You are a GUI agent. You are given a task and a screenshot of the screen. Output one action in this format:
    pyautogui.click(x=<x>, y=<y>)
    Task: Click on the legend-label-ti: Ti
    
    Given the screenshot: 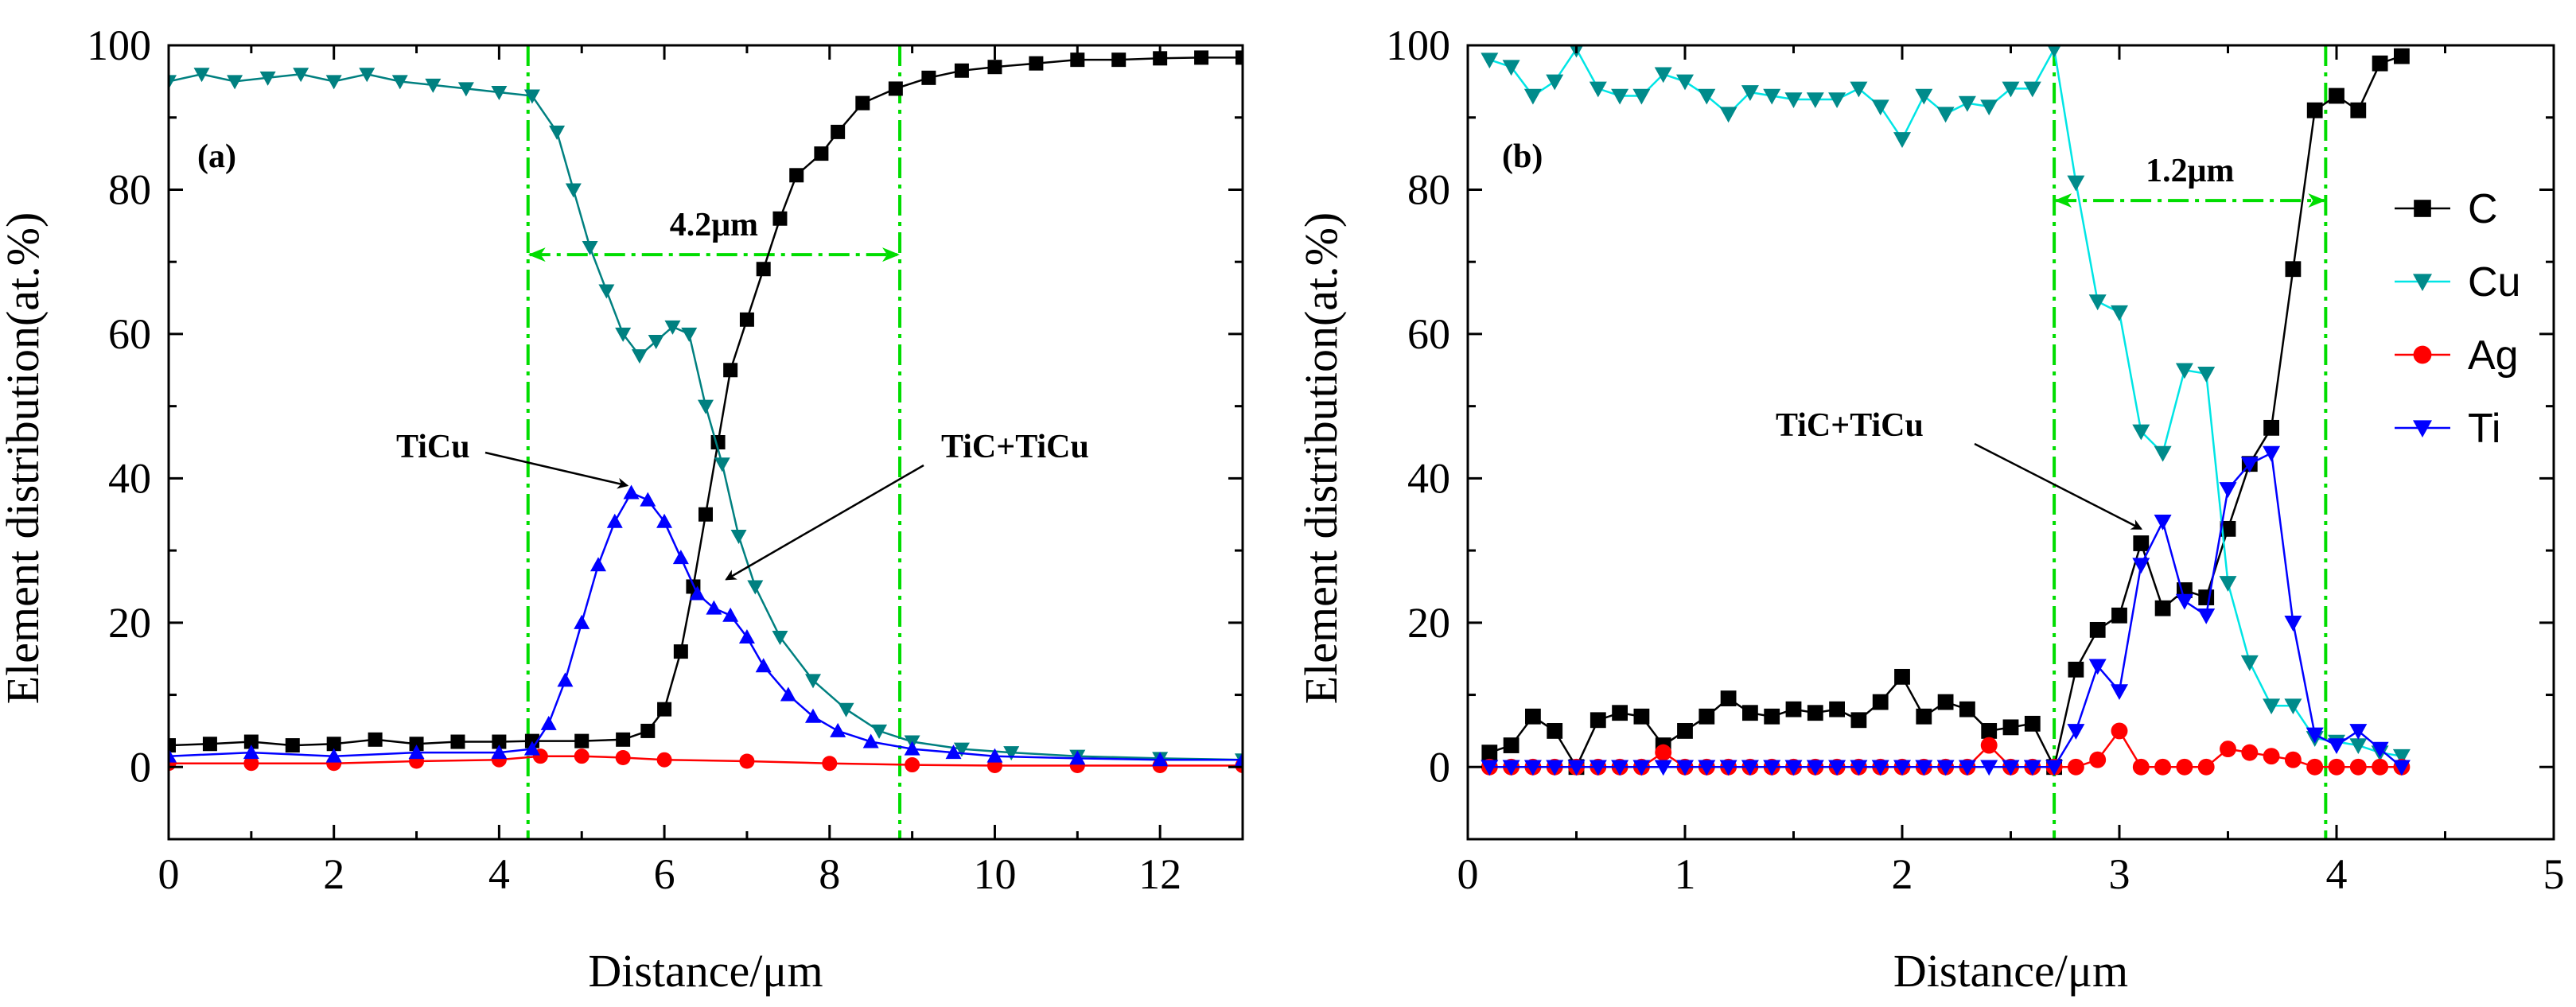 What is the action you would take?
    pyautogui.click(x=2484, y=429)
    